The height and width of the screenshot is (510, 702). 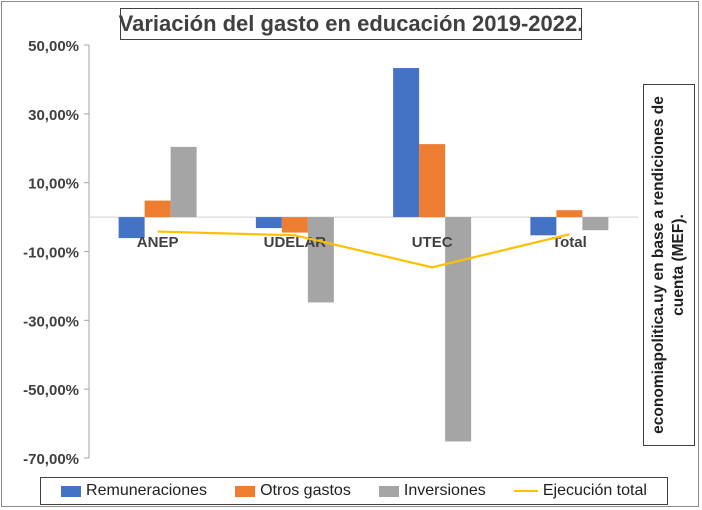 I want to click on source-note-box, so click(x=669, y=265).